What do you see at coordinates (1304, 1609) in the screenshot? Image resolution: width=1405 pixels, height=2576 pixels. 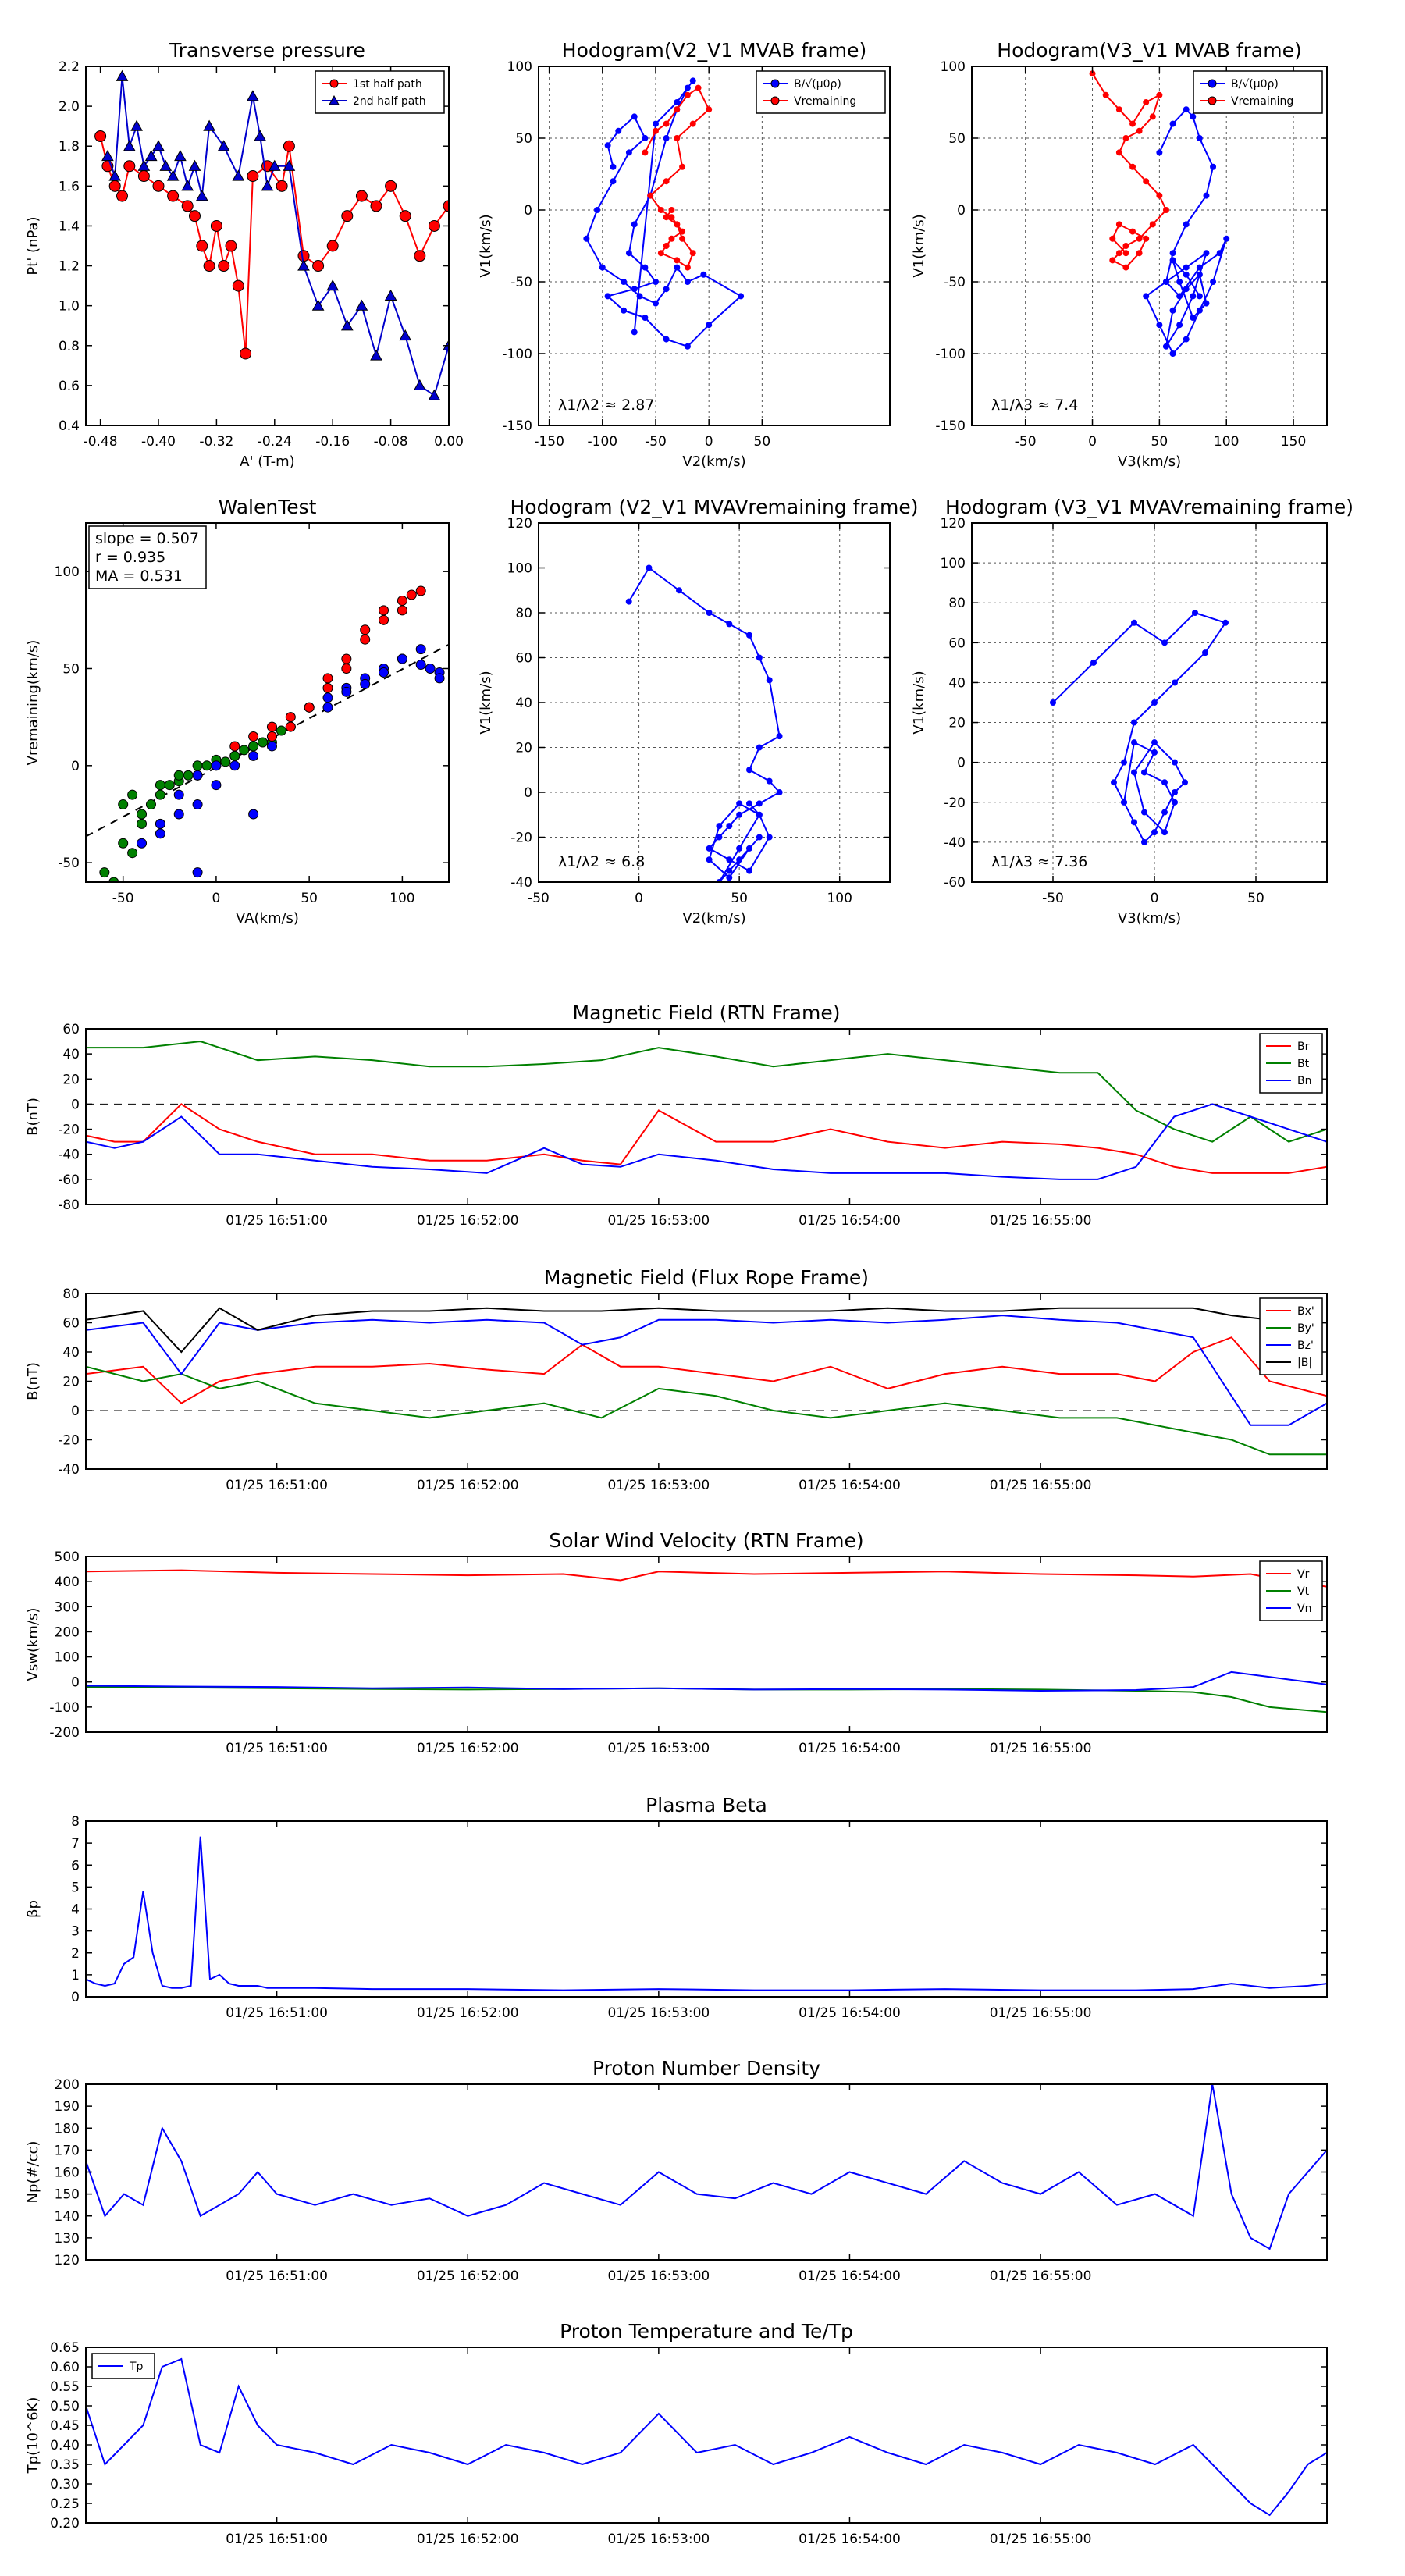 I see `legend-label: Vn` at bounding box center [1304, 1609].